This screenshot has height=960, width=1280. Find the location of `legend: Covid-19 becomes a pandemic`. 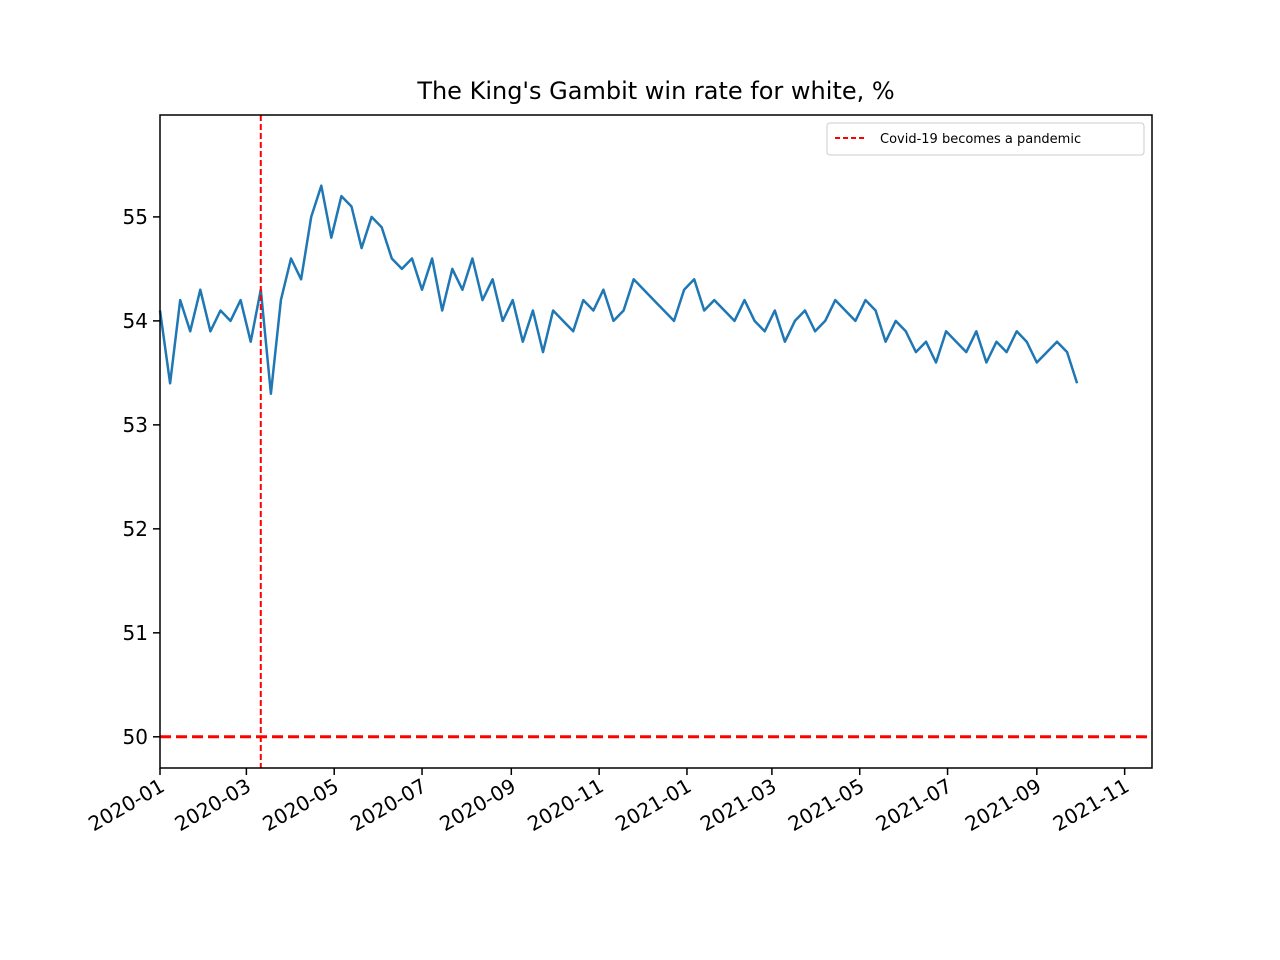

legend: Covid-19 becomes a pandemic is located at coordinates (985, 139).